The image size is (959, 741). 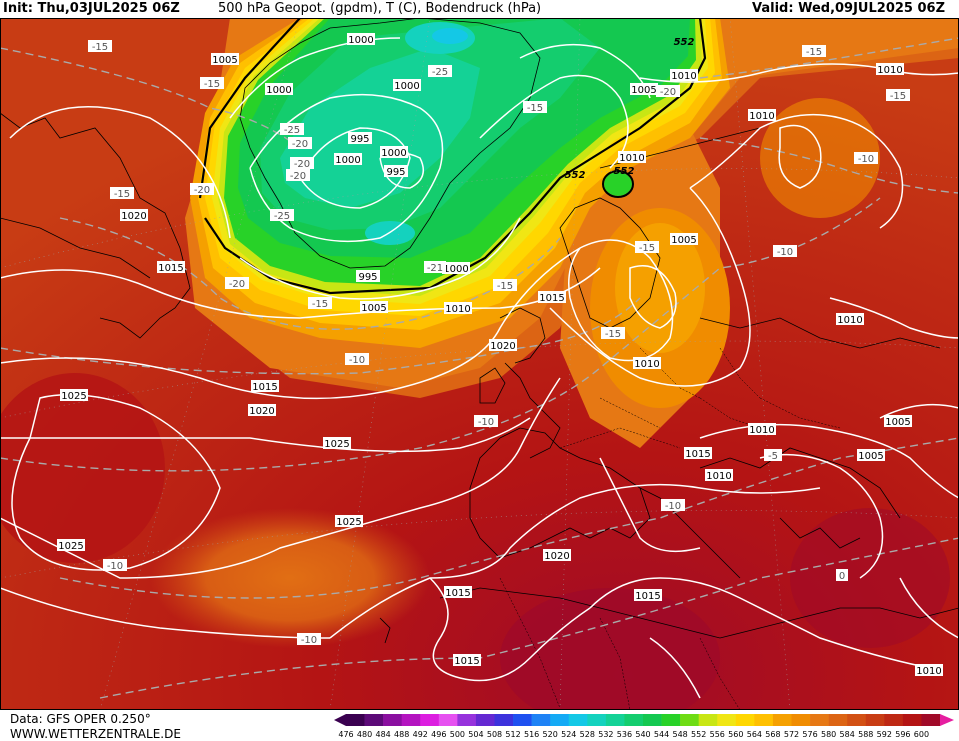 What do you see at coordinates (679, 734) in the screenshot?
I see `legend-tick-label: 548` at bounding box center [679, 734].